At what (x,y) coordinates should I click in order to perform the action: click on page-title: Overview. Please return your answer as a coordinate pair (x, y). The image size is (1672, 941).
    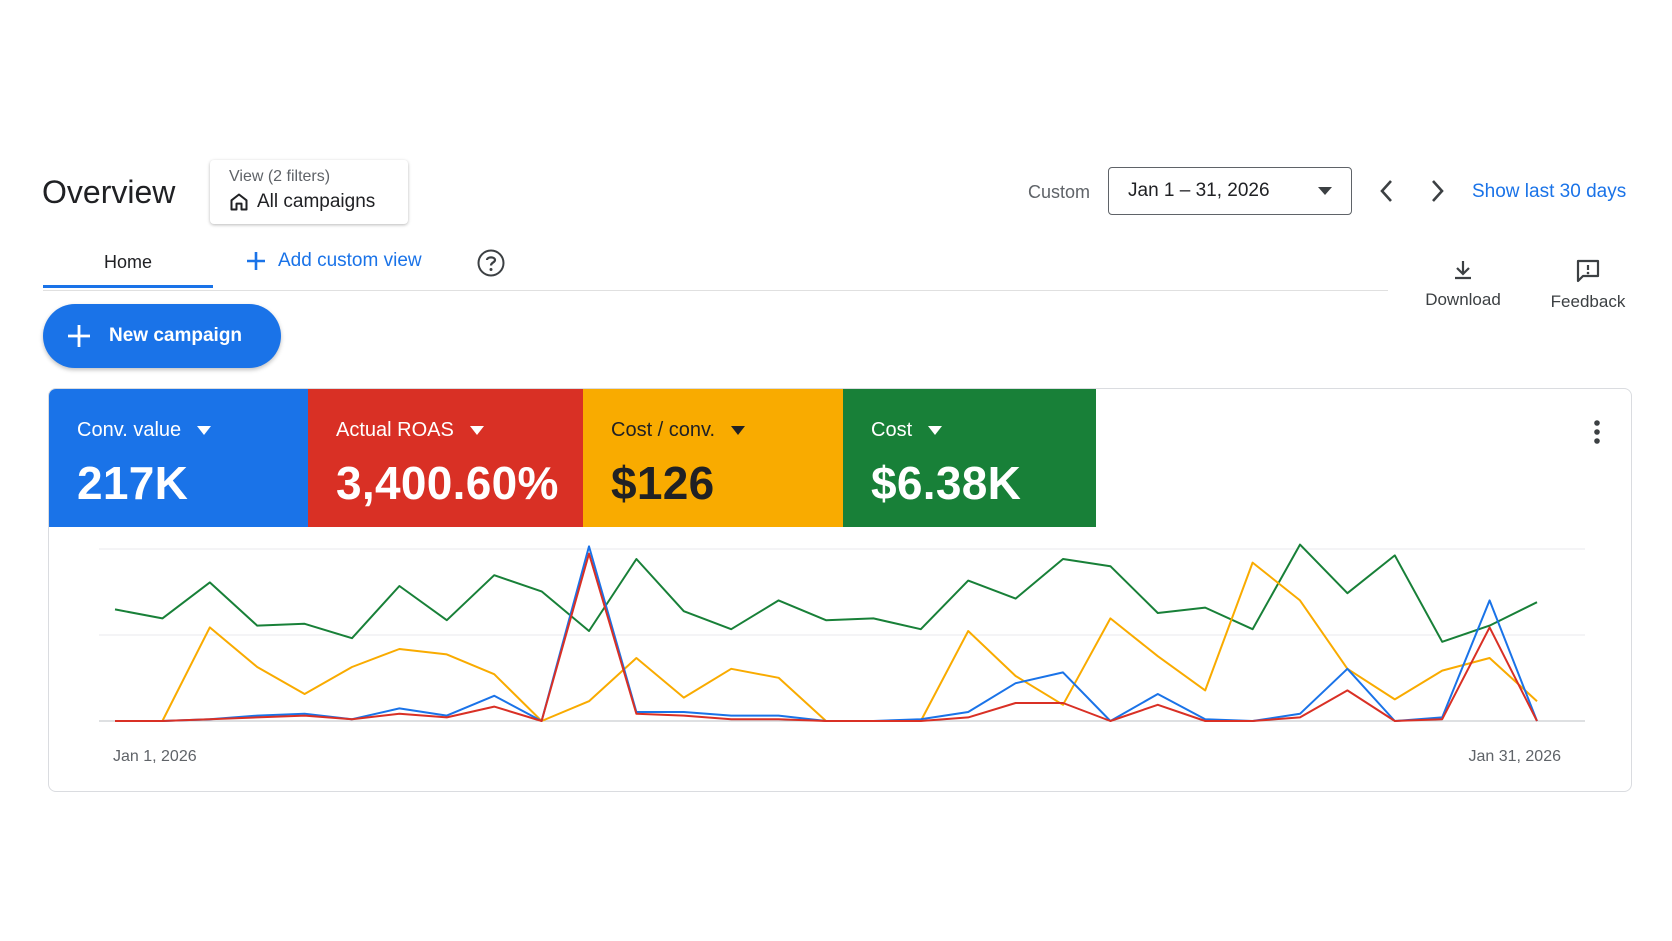
    Looking at the image, I should click on (109, 192).